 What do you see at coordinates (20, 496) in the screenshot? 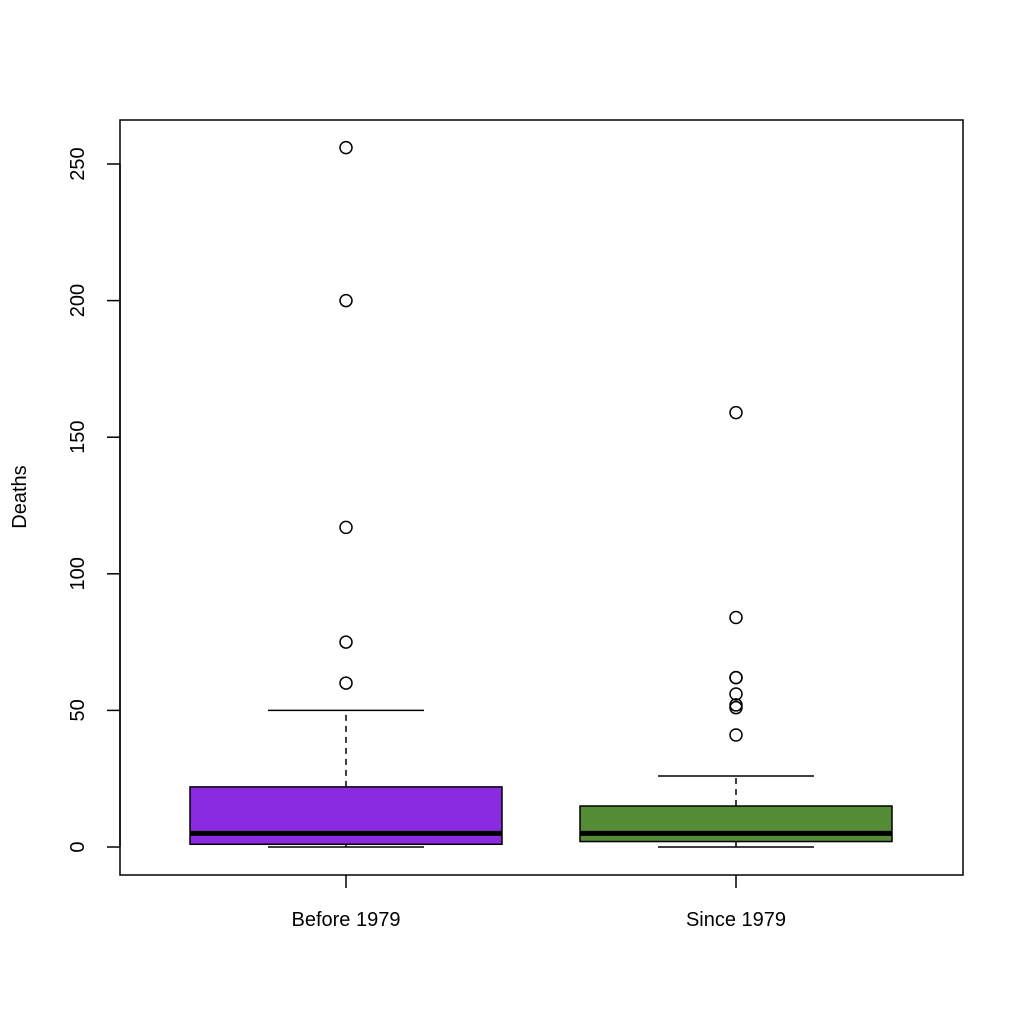
I see `y-axis-title: Deaths` at bounding box center [20, 496].